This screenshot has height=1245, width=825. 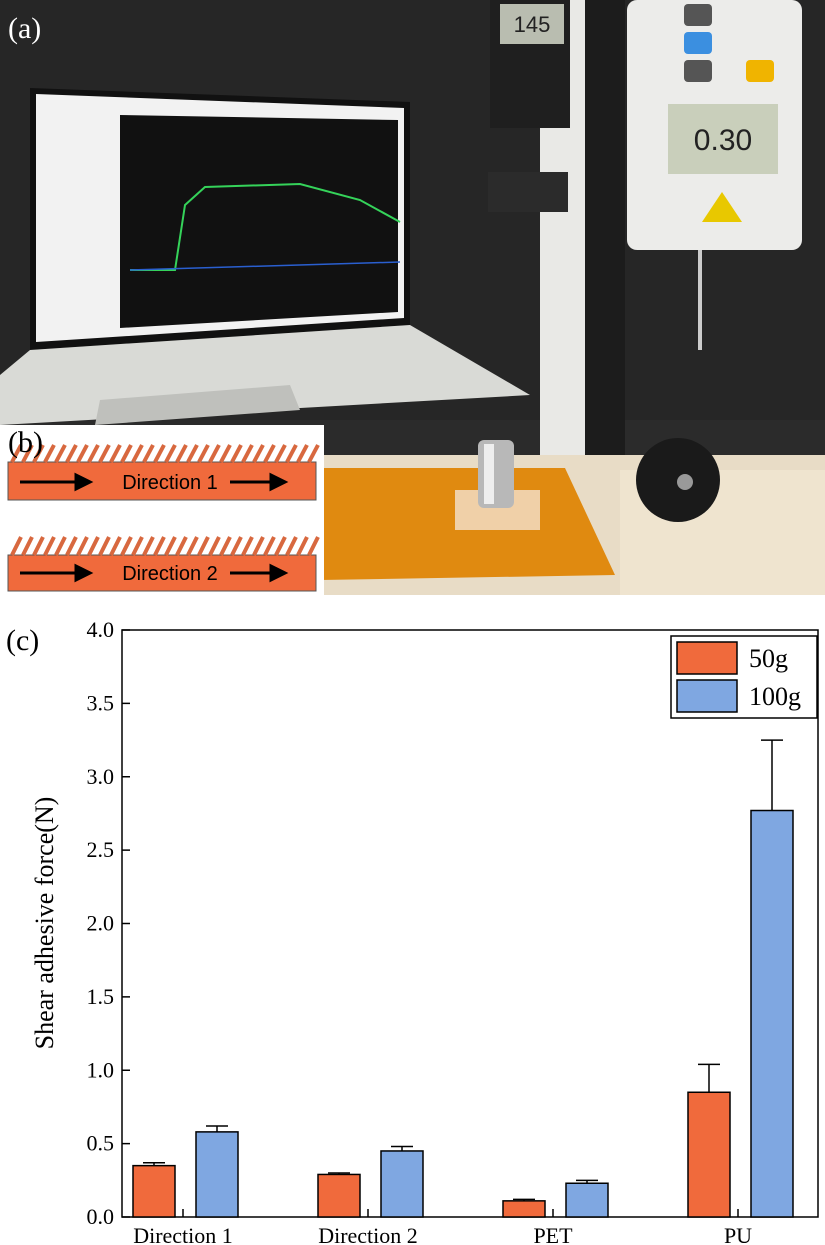 I want to click on legend-label: 100g, so click(x=775, y=696).